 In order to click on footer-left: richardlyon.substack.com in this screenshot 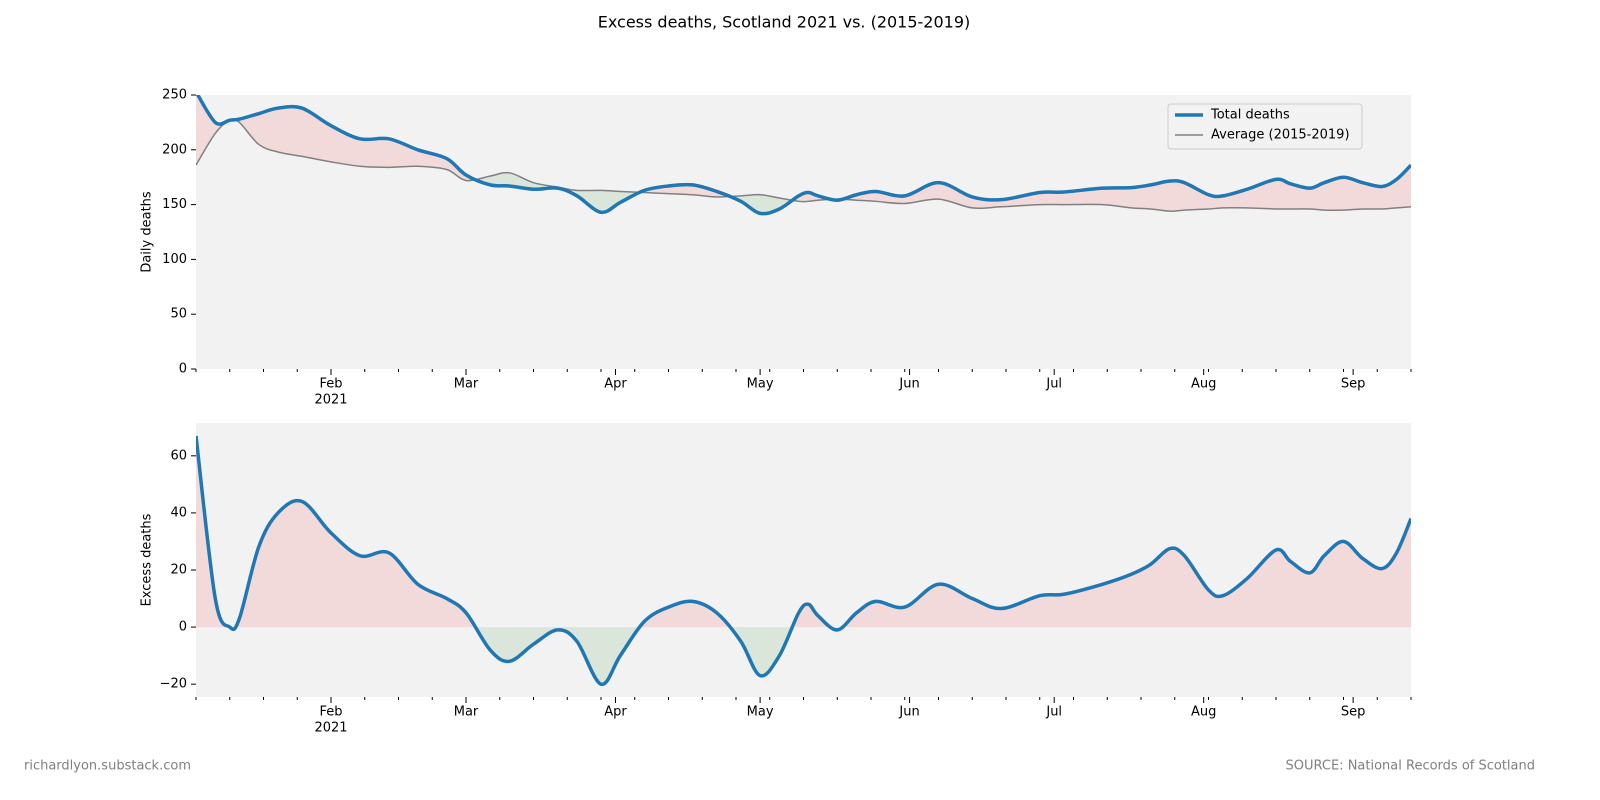, I will do `click(107, 766)`.